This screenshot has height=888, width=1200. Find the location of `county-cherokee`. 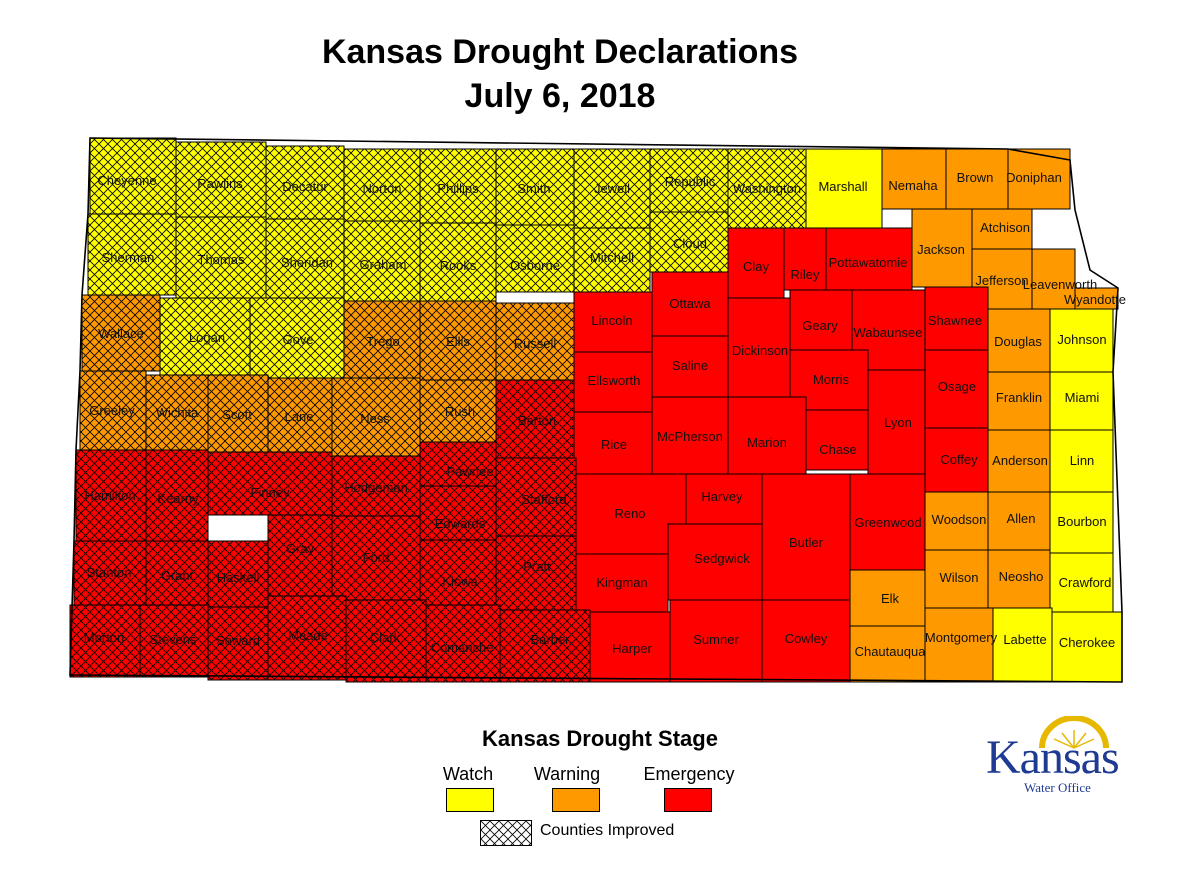

county-cherokee is located at coordinates (1087, 647).